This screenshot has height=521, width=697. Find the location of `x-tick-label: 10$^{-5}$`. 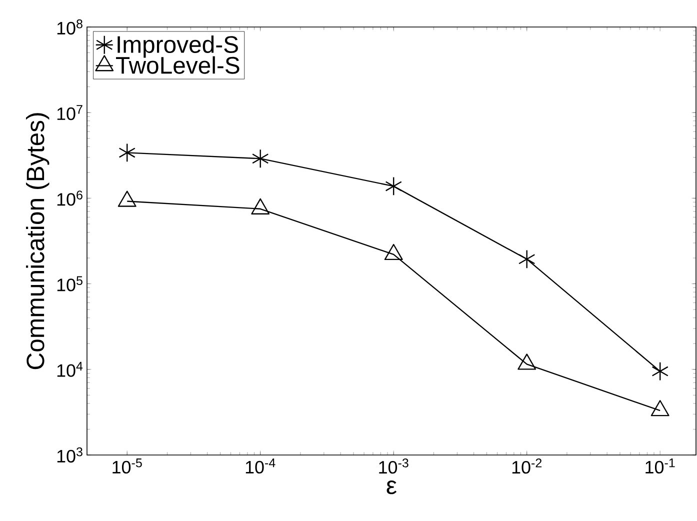

x-tick-label: 10$^{-5}$ is located at coordinates (127, 466).